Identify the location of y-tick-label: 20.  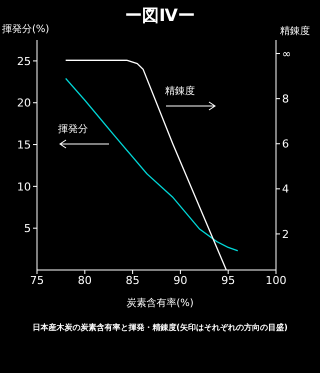
(24, 103).